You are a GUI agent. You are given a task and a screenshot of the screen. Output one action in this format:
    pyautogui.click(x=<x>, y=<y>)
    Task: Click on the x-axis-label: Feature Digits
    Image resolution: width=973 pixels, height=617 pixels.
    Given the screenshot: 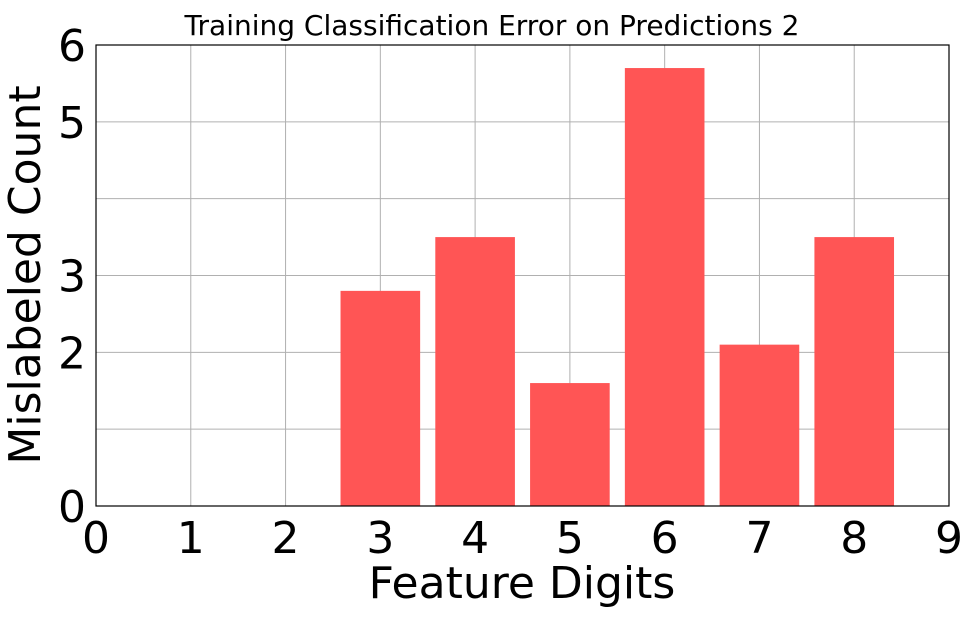 What is the action you would take?
    pyautogui.click(x=522, y=583)
    